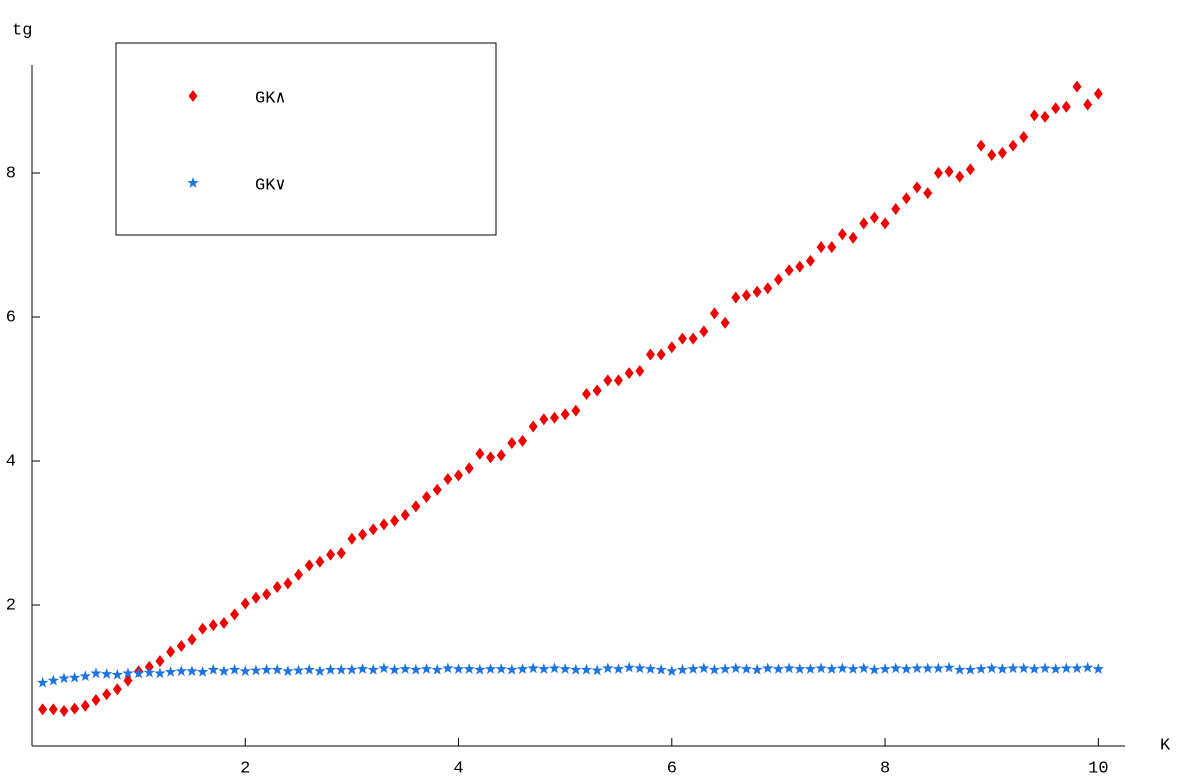 Image resolution: width=1189 pixels, height=784 pixels. What do you see at coordinates (885, 768) in the screenshot?
I see `x-tick-label: 8` at bounding box center [885, 768].